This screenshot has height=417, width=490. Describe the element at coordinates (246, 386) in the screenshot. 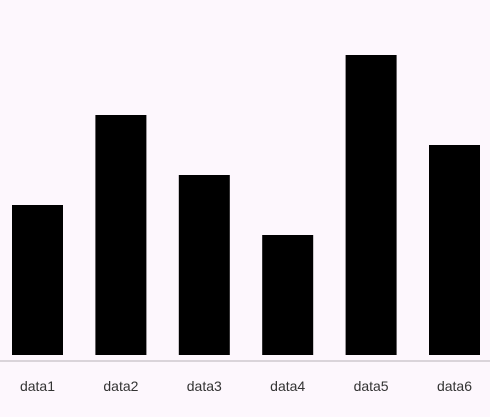

I see `x-tick-labels: data1 data2 data3 data4 data5 data6` at that location.